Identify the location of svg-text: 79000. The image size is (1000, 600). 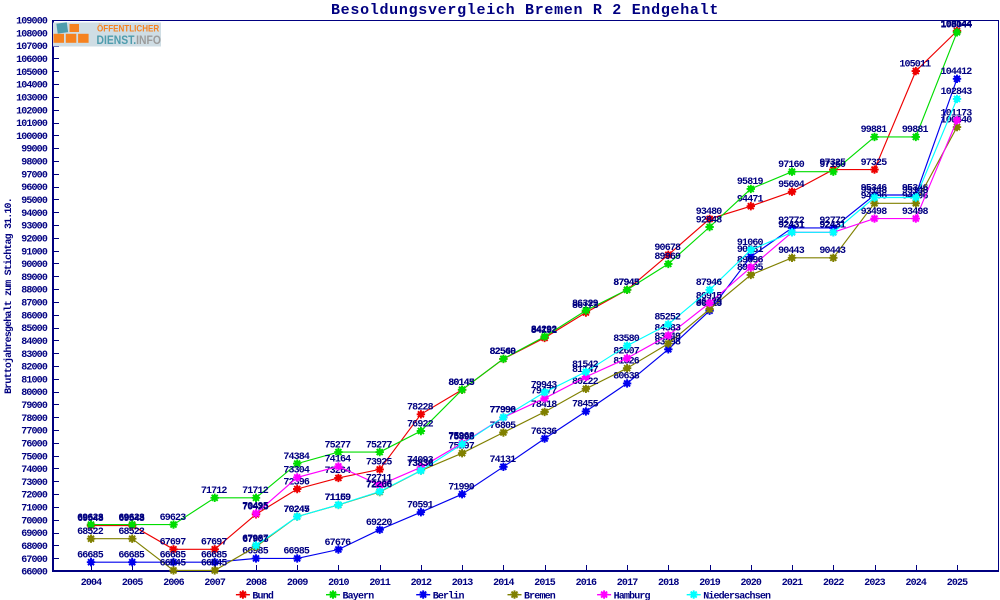
(34, 406).